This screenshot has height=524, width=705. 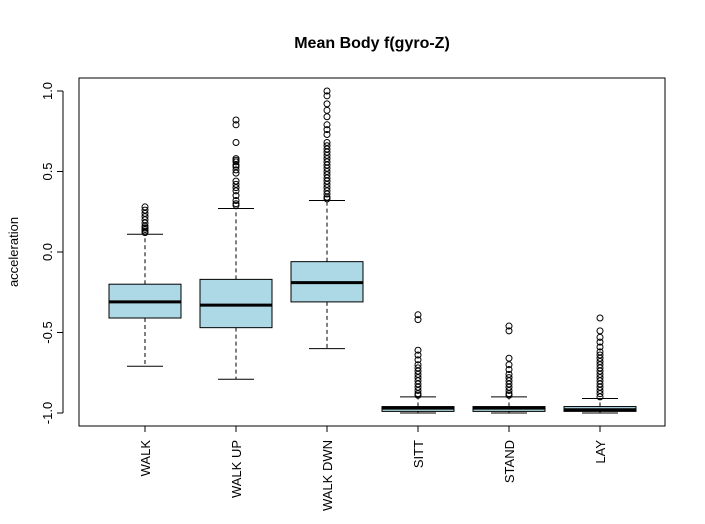 I want to click on box-lay, so click(x=600, y=364).